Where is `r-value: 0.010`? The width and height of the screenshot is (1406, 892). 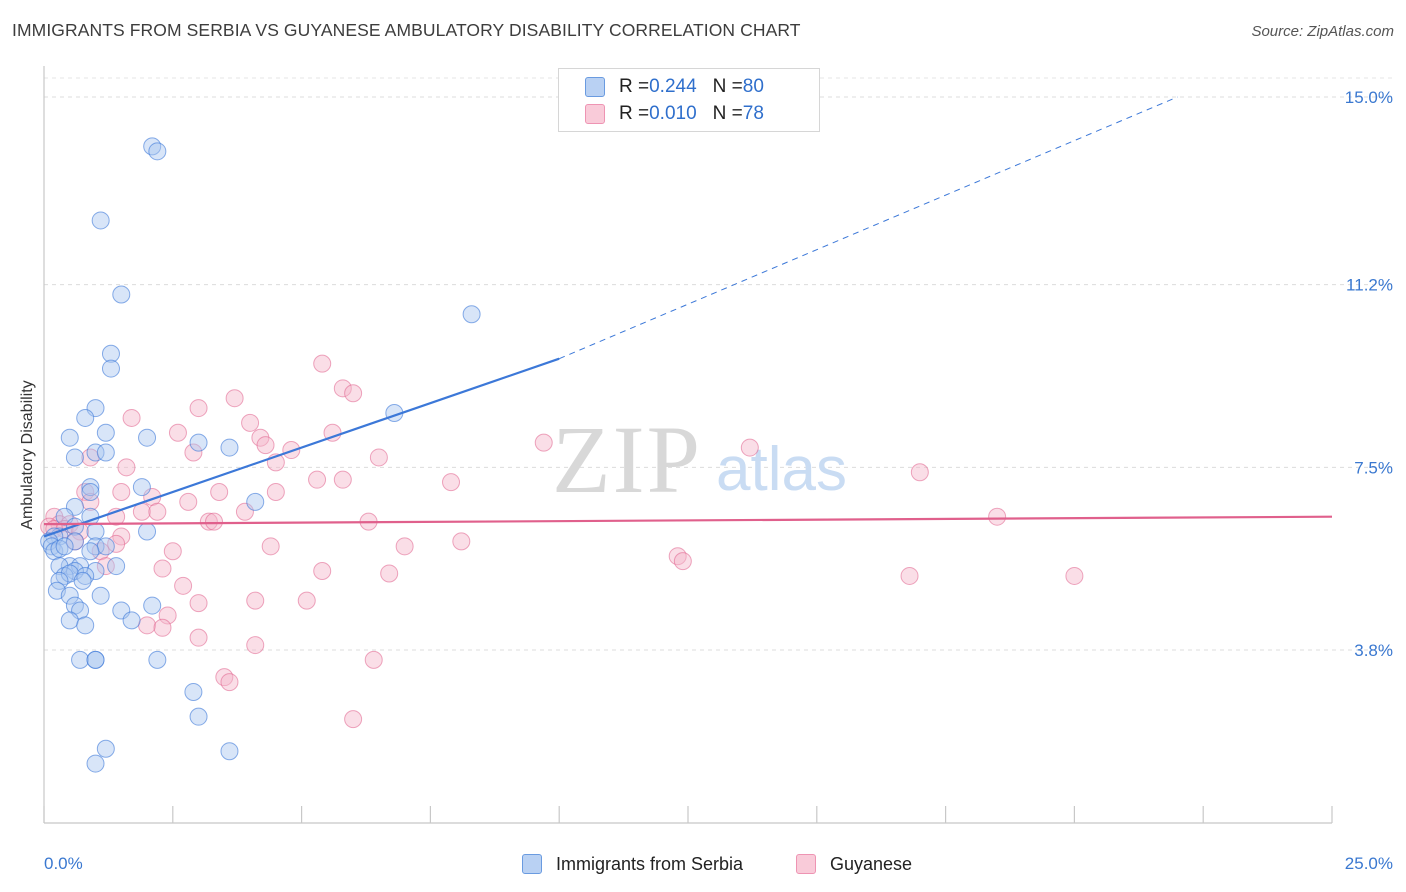
r-value: 0.010 is located at coordinates (673, 113).